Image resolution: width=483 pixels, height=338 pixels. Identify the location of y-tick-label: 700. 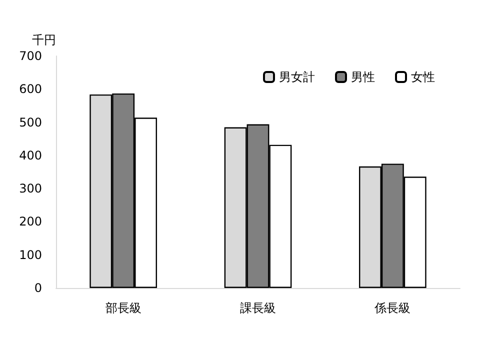
(30, 56).